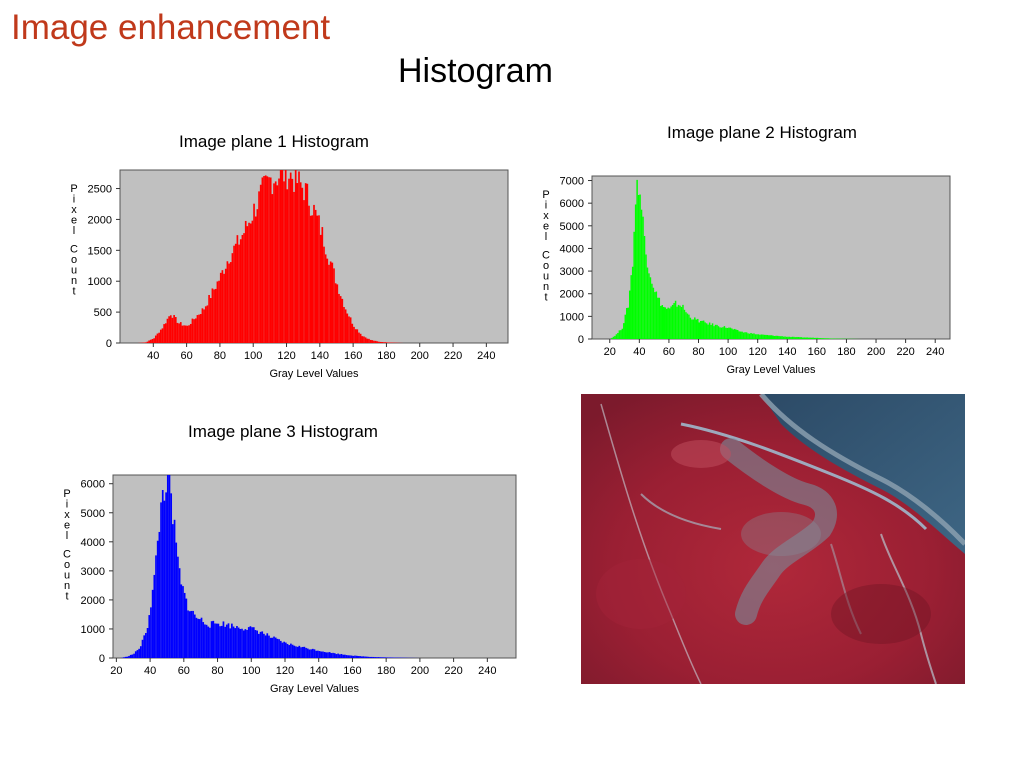 The width and height of the screenshot is (1024, 768). Describe the element at coordinates (572, 227) in the screenshot. I see `y-tick-label: 5000` at that location.